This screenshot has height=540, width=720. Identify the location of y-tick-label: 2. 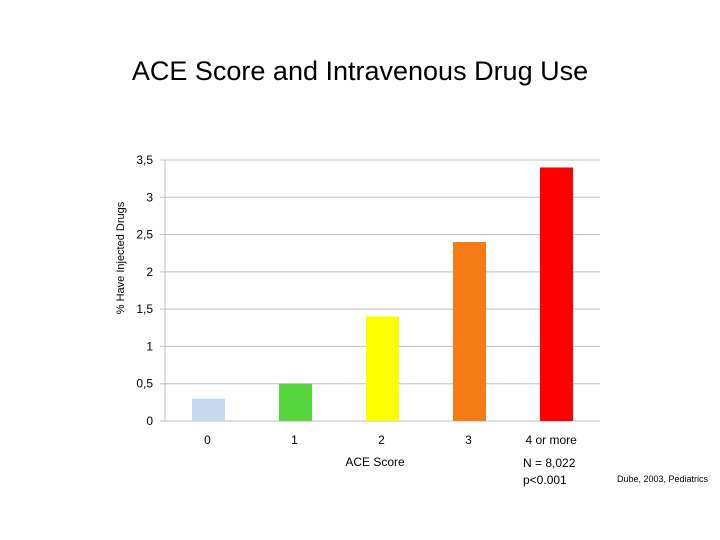
(149, 272).